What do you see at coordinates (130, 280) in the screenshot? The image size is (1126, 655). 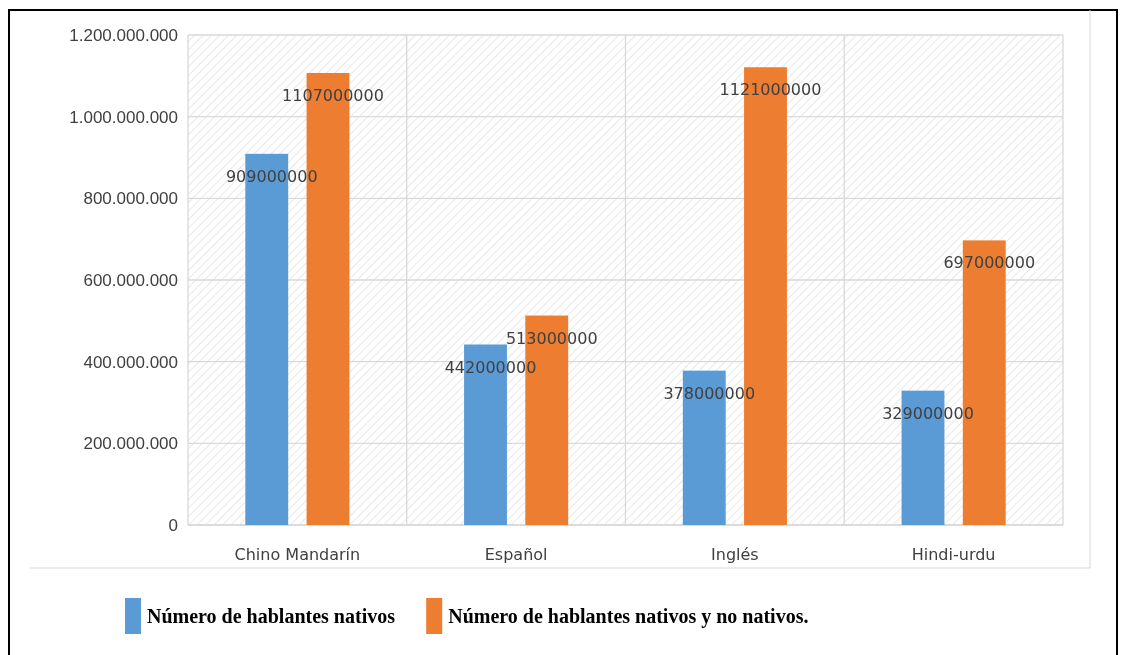 I see `y-tick-label: 600.000.000` at bounding box center [130, 280].